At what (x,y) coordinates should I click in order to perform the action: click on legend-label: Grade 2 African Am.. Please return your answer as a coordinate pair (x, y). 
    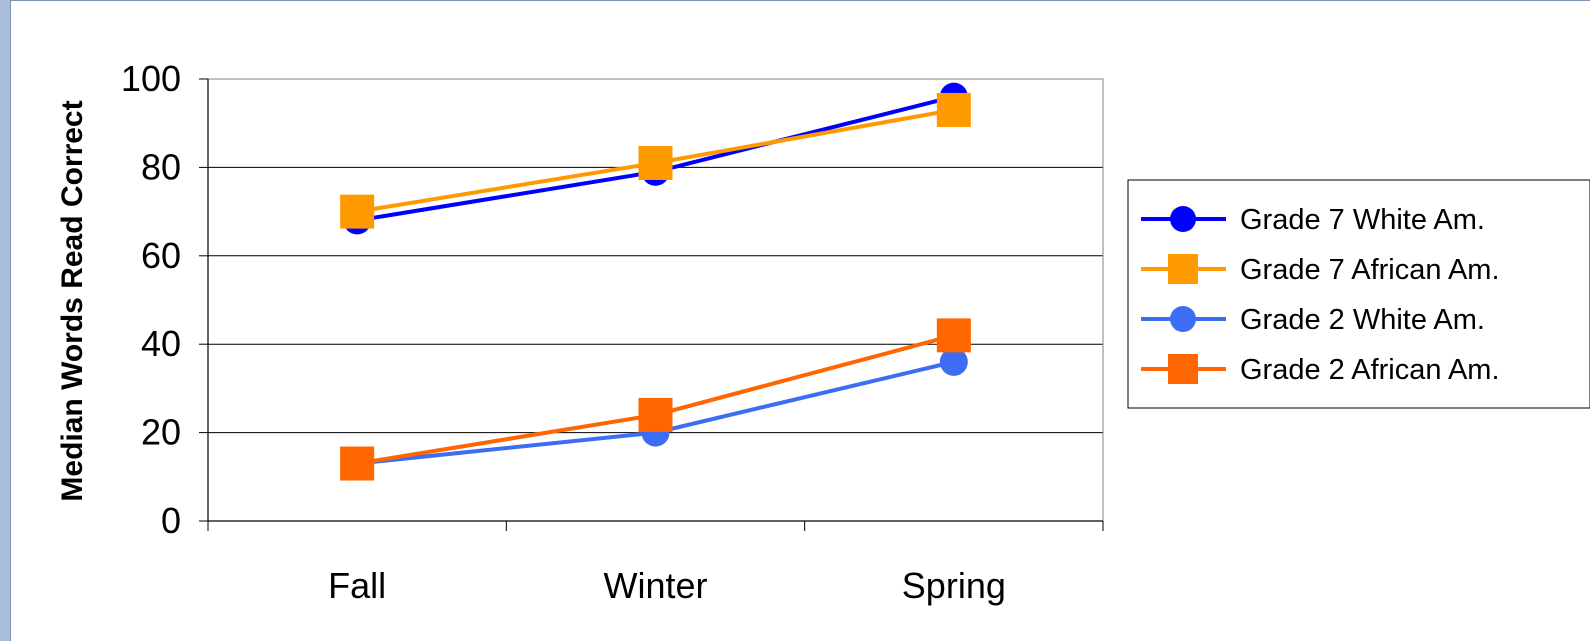
    Looking at the image, I should click on (1370, 370).